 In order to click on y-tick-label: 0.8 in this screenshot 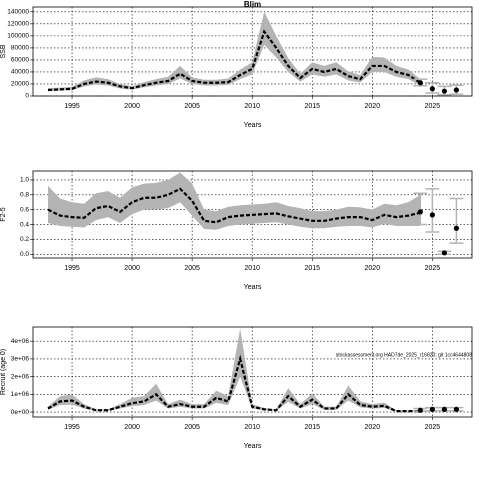, I will do `click(24, 195)`.